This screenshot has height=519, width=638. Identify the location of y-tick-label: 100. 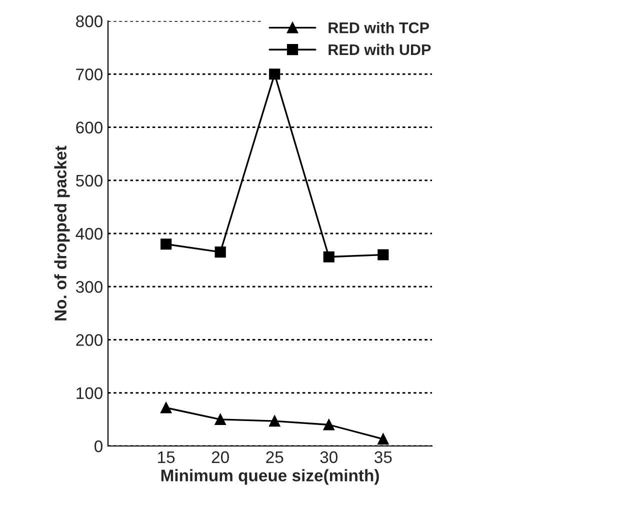
(89, 393).